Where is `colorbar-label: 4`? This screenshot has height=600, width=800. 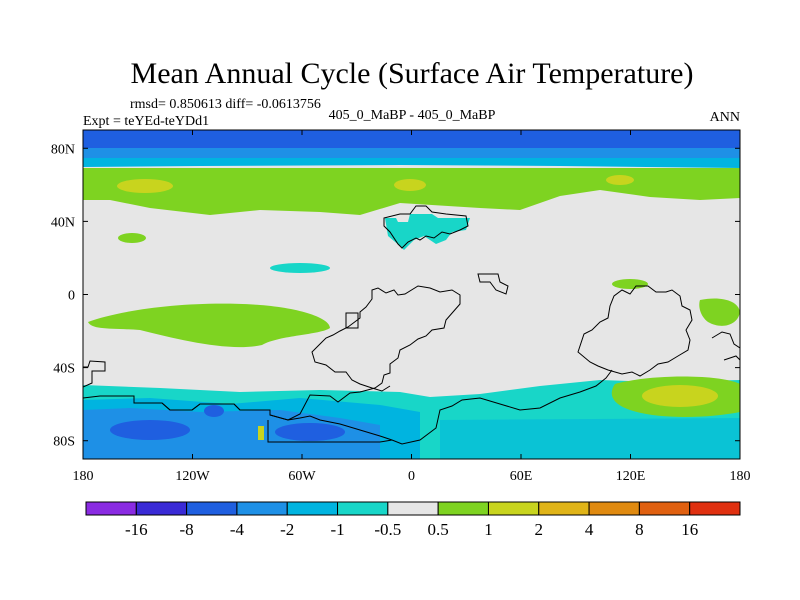 colorbar-label: 4 is located at coordinates (589, 529).